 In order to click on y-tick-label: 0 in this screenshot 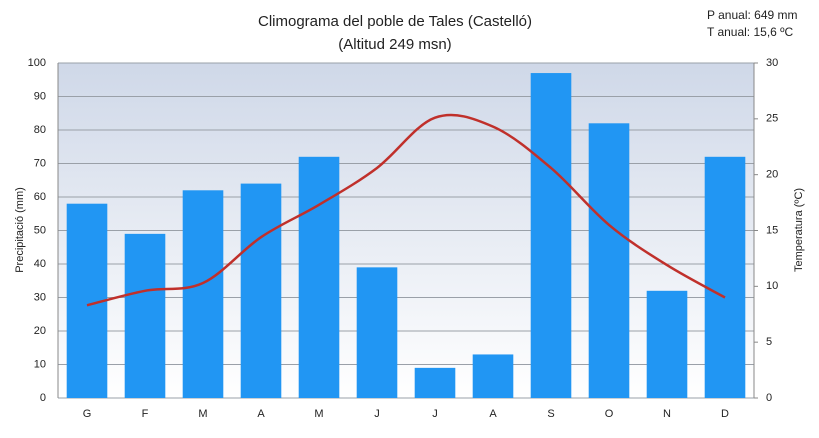, I will do `click(43, 398)`.